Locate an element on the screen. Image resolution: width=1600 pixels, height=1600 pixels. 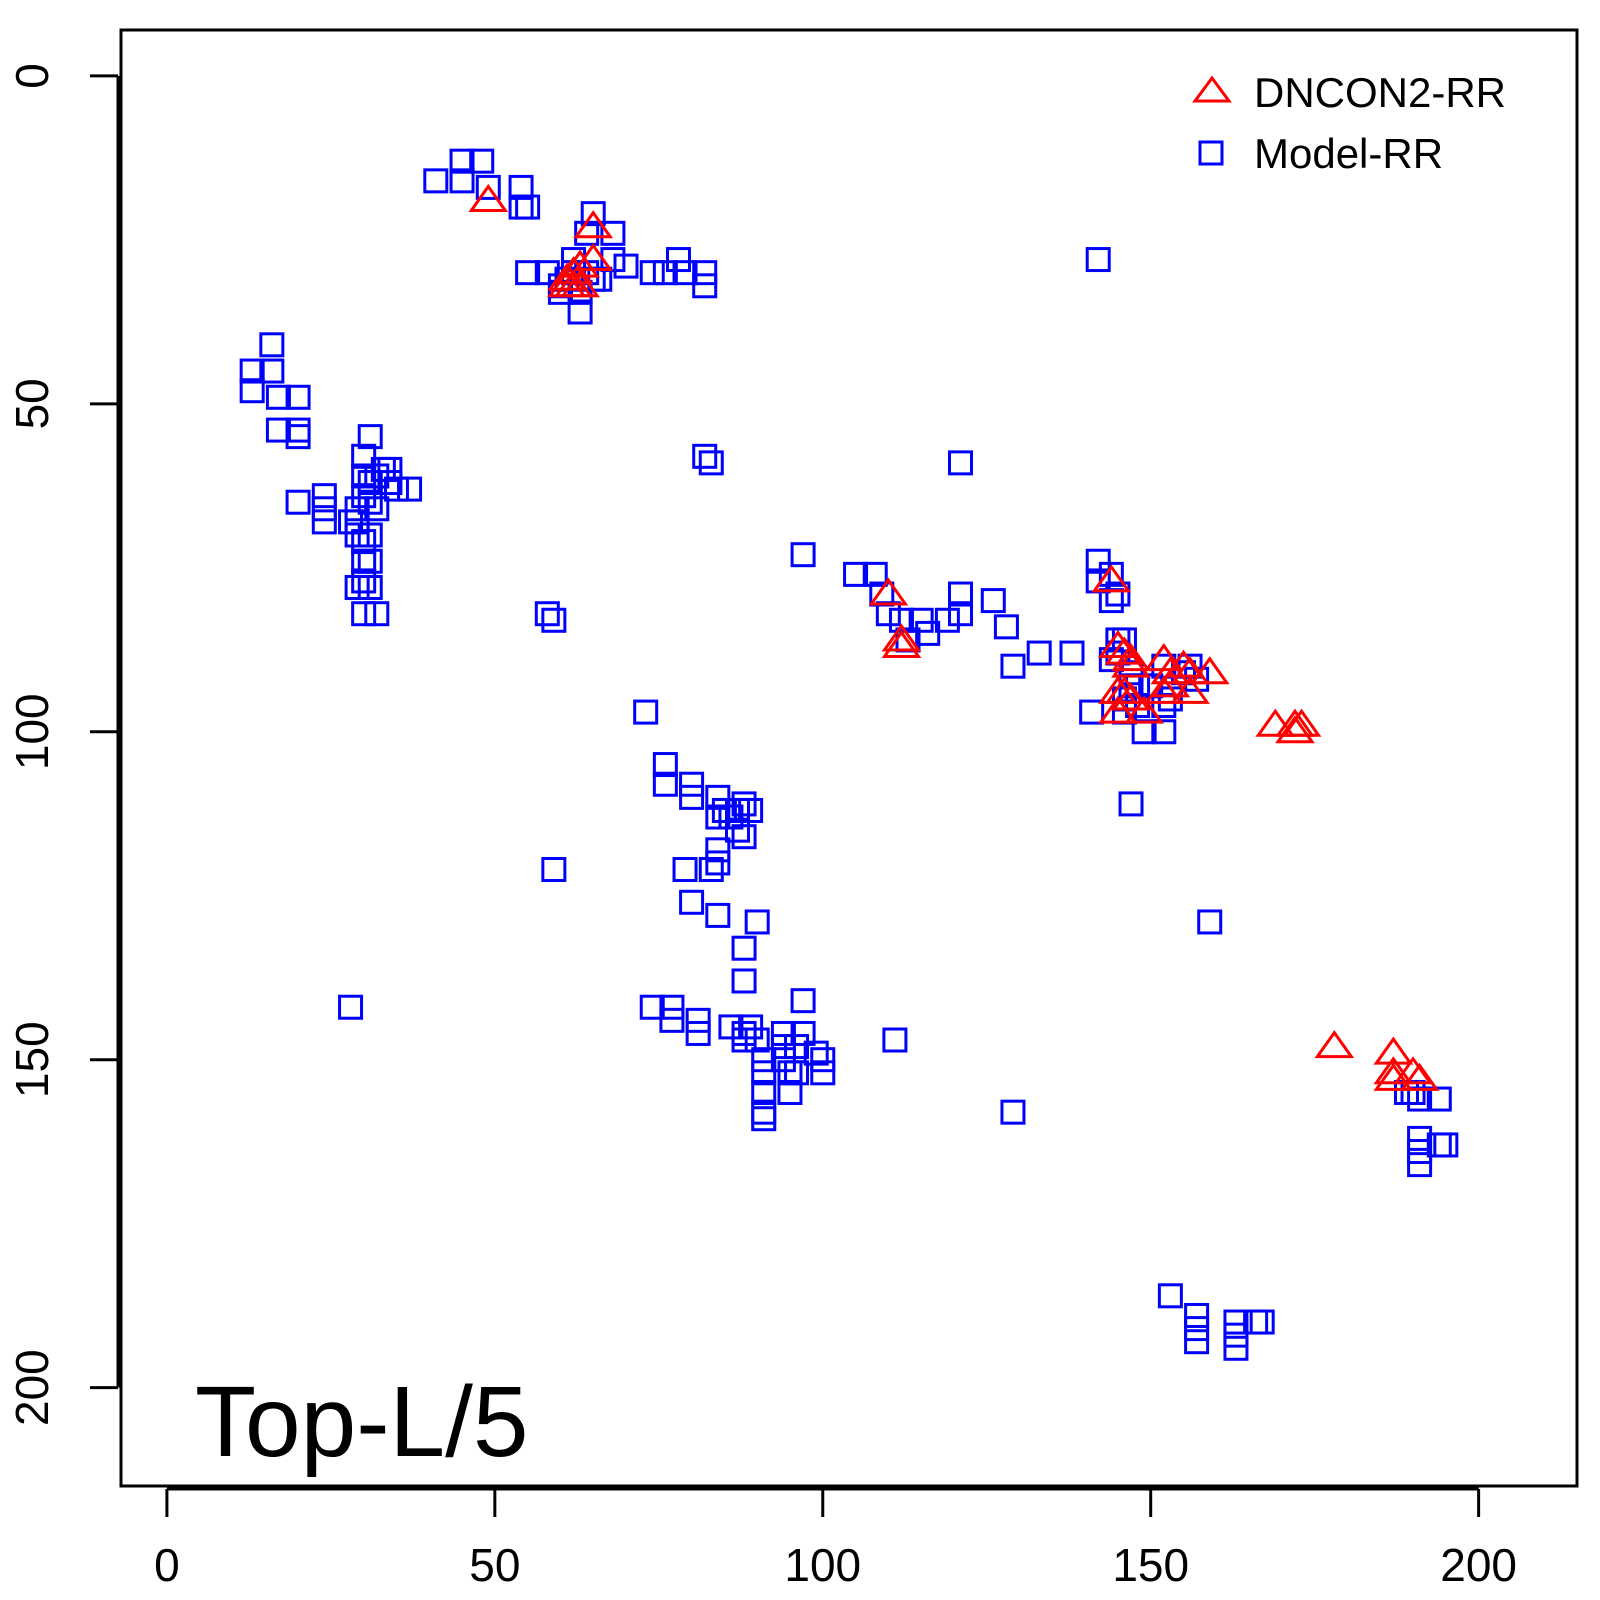
legend-marker-dncon2-rr is located at coordinates (1212, 89).